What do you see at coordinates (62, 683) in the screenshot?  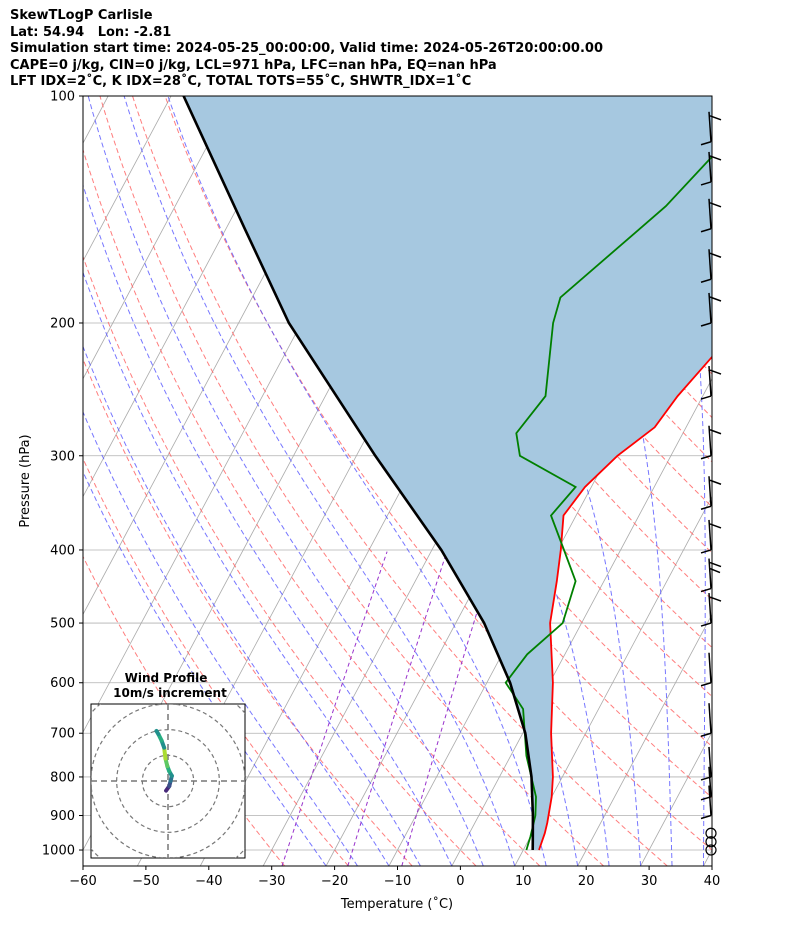 I see `y-tick-label: 600` at bounding box center [62, 683].